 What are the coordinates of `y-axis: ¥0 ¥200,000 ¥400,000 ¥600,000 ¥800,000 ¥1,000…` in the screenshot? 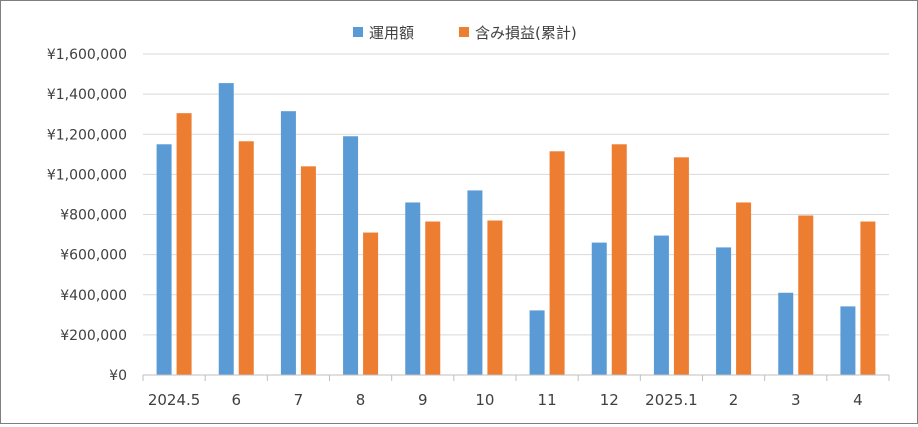 It's located at (87, 215).